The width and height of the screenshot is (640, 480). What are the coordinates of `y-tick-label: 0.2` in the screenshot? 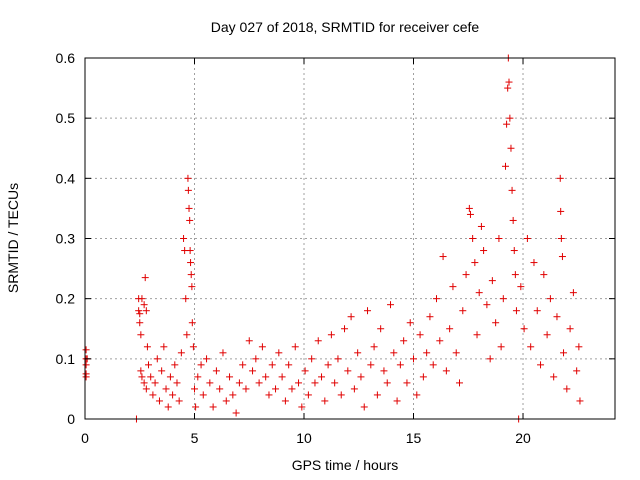 It's located at (66, 299).